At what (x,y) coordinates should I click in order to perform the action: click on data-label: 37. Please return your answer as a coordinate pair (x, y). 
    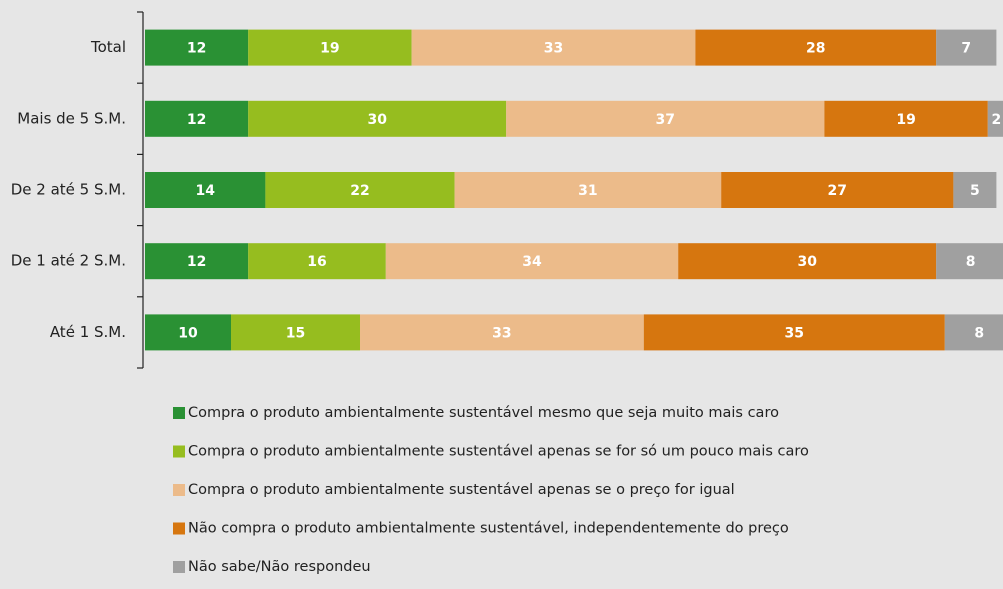
    Looking at the image, I should click on (665, 120).